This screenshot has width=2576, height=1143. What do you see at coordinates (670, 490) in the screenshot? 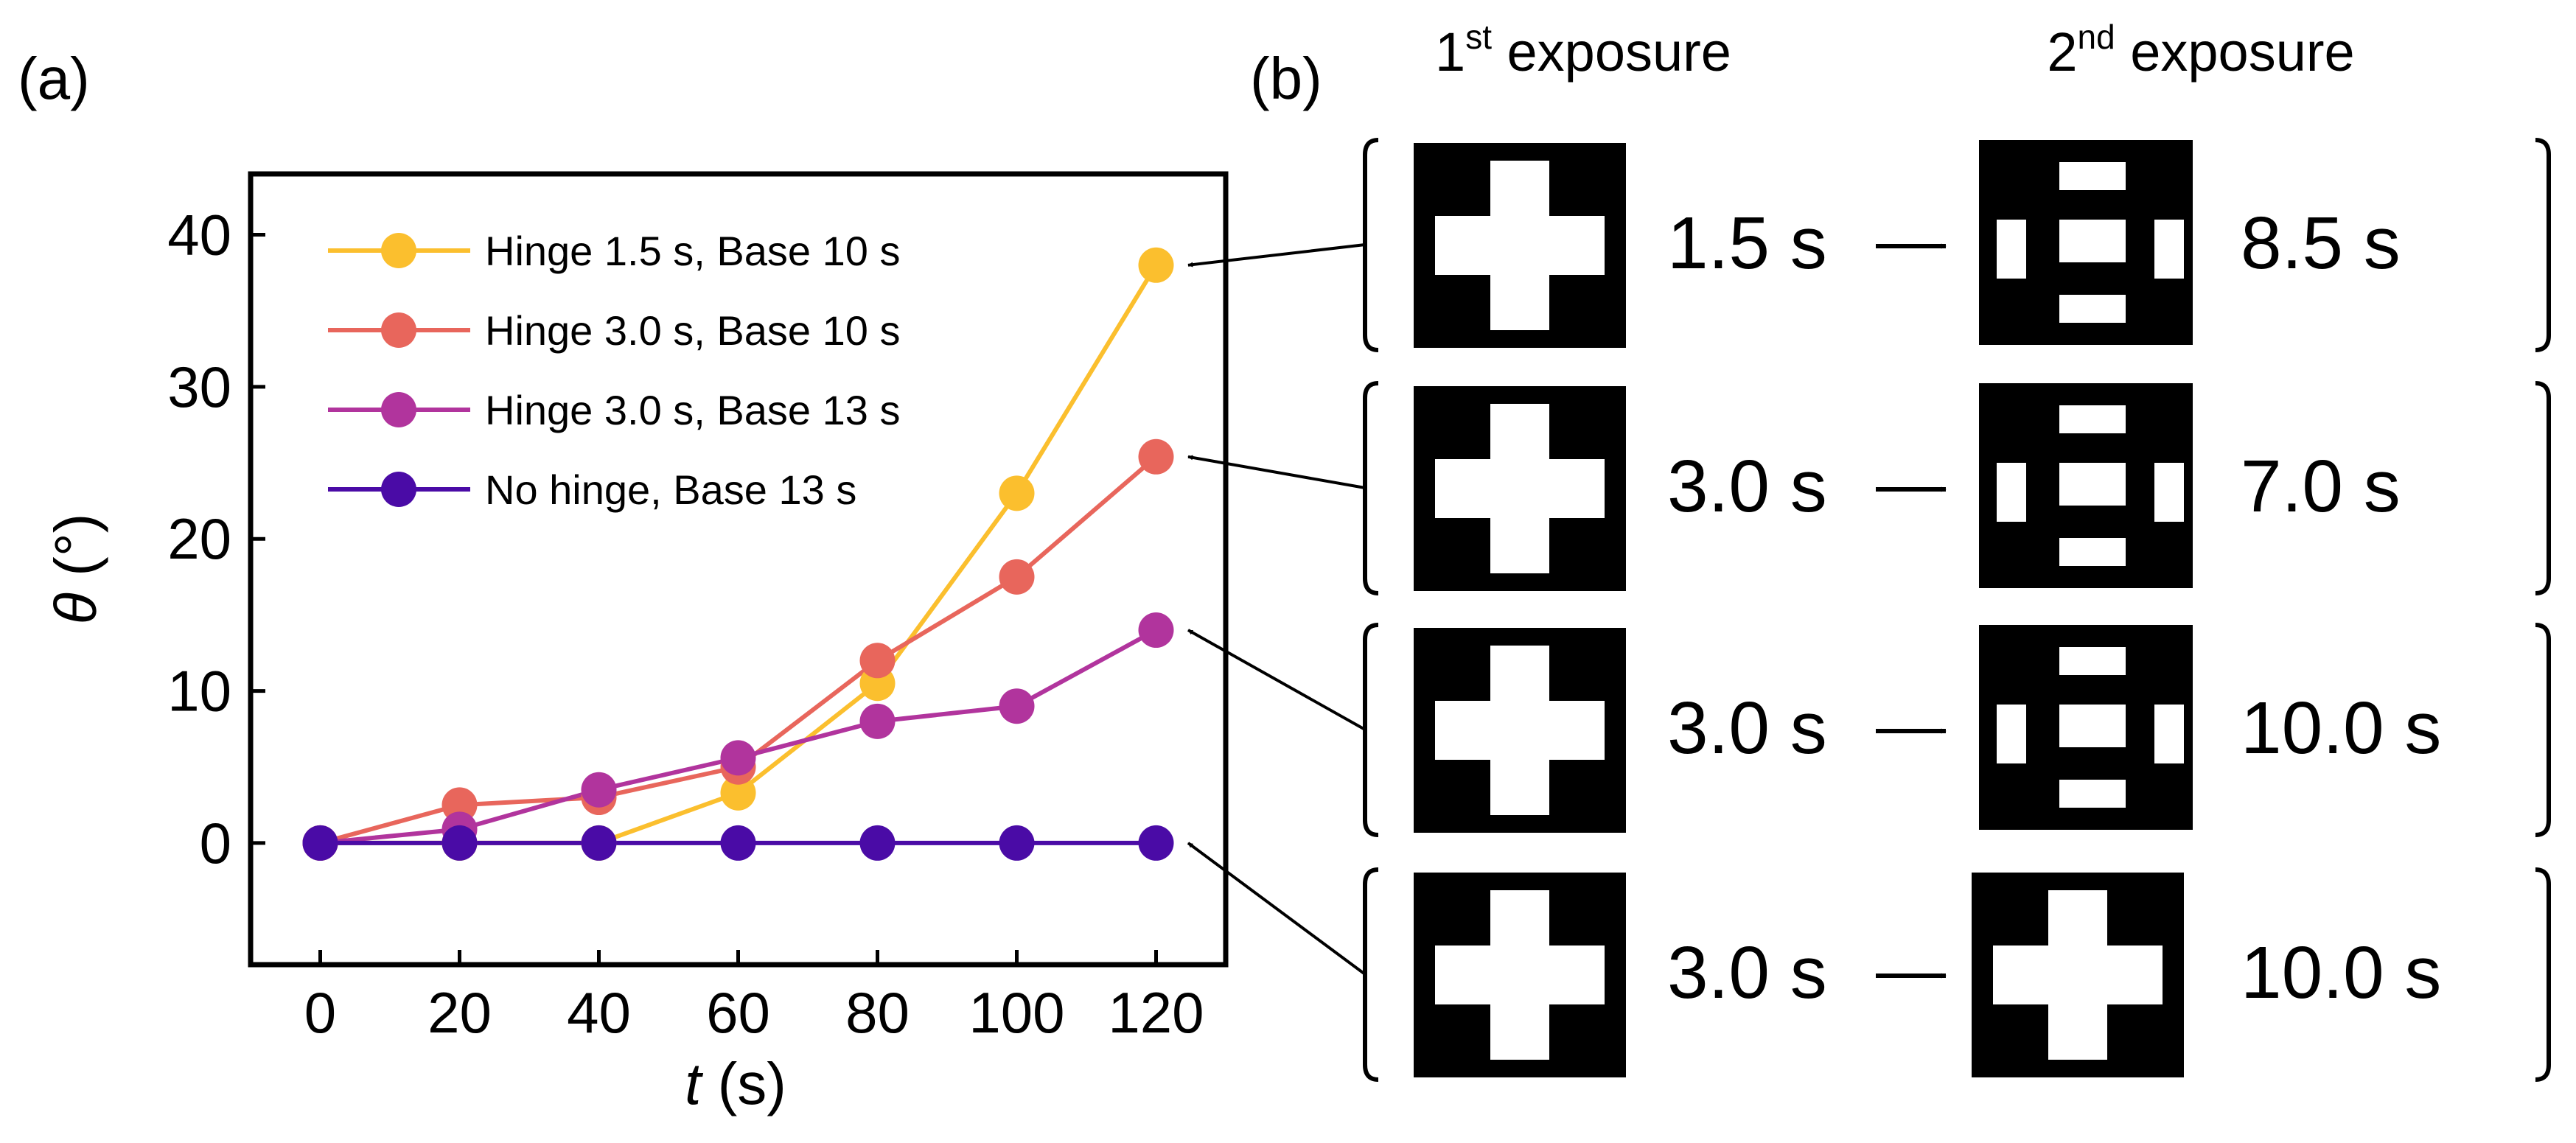
I see `legend-label: No hinge, Base 13 s` at bounding box center [670, 490].